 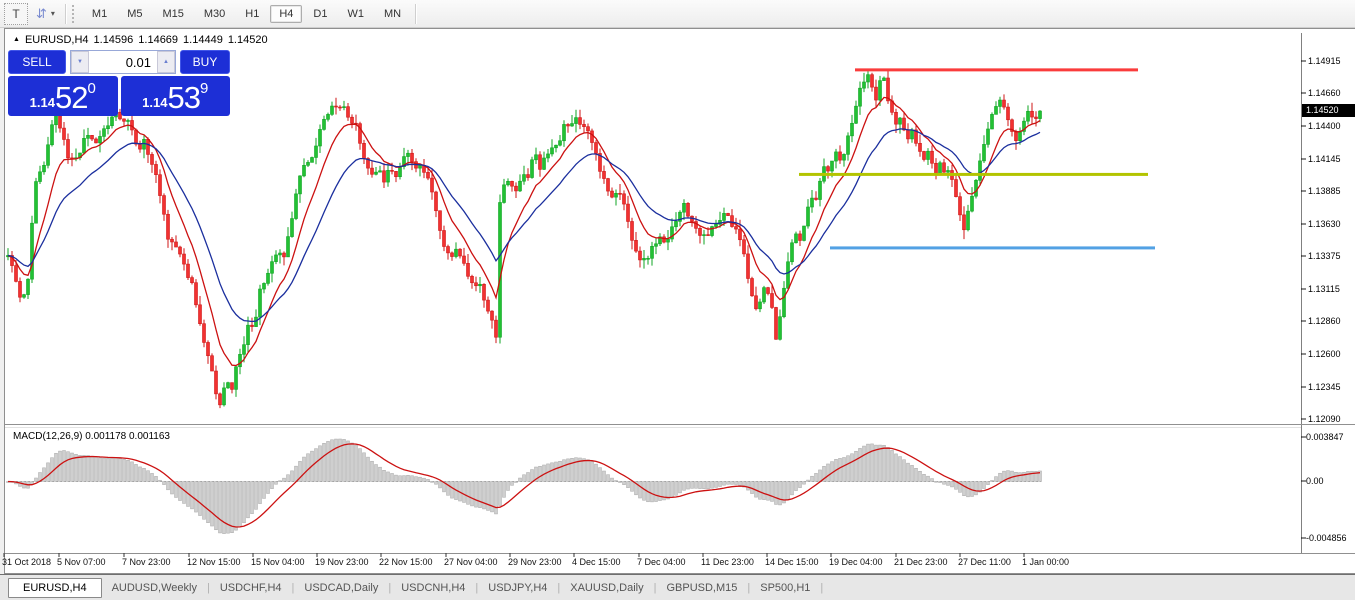 I want to click on timeframe-button-h4: H4, so click(x=286, y=13).